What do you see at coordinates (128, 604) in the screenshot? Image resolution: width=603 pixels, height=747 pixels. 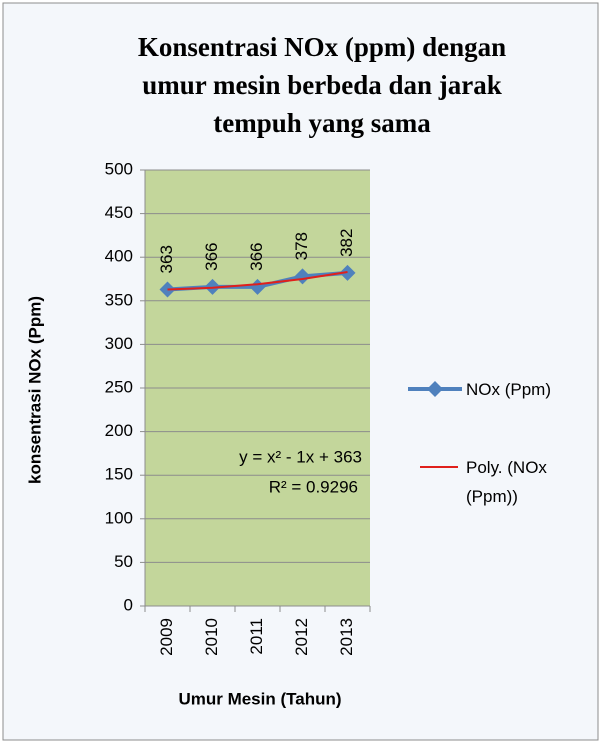 I see `y-tick-label: 0` at bounding box center [128, 604].